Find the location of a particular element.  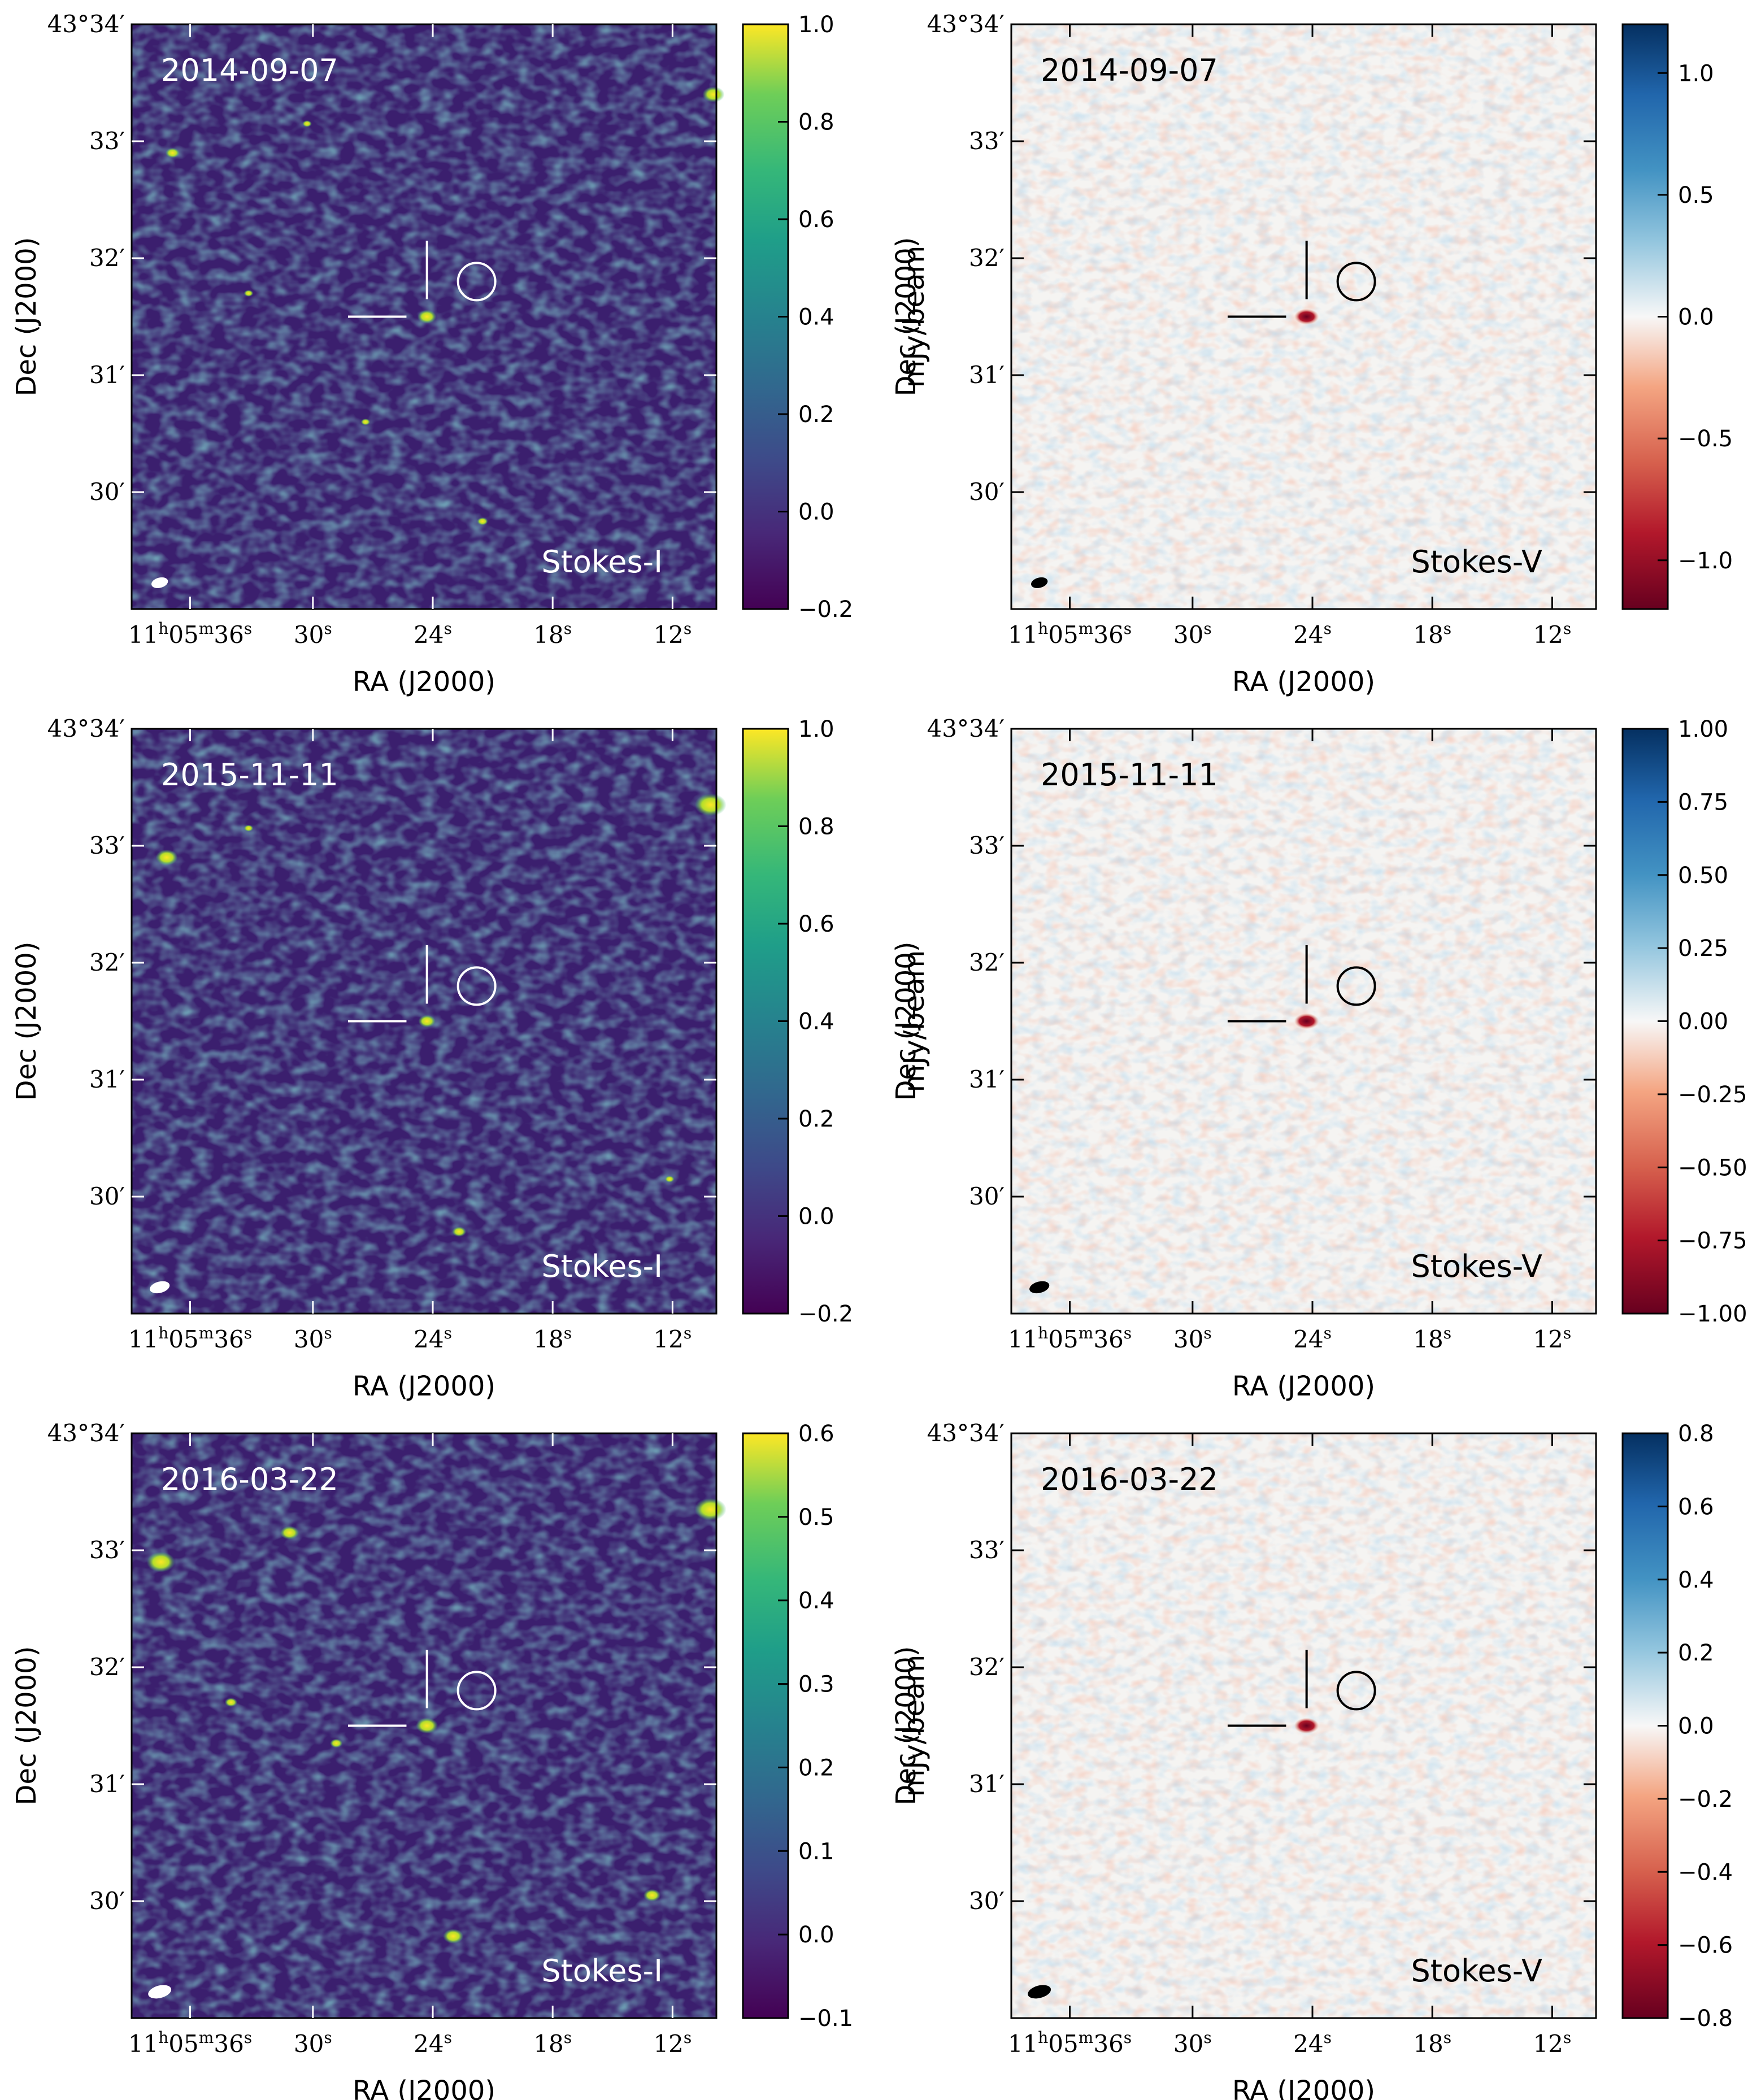

colorbar-tick-label: 0.25 is located at coordinates (1703, 949).